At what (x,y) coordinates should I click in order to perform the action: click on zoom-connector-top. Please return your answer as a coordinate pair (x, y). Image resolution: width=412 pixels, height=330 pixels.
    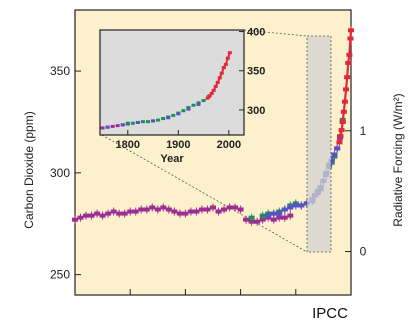
    Looking at the image, I should click on (275, 33).